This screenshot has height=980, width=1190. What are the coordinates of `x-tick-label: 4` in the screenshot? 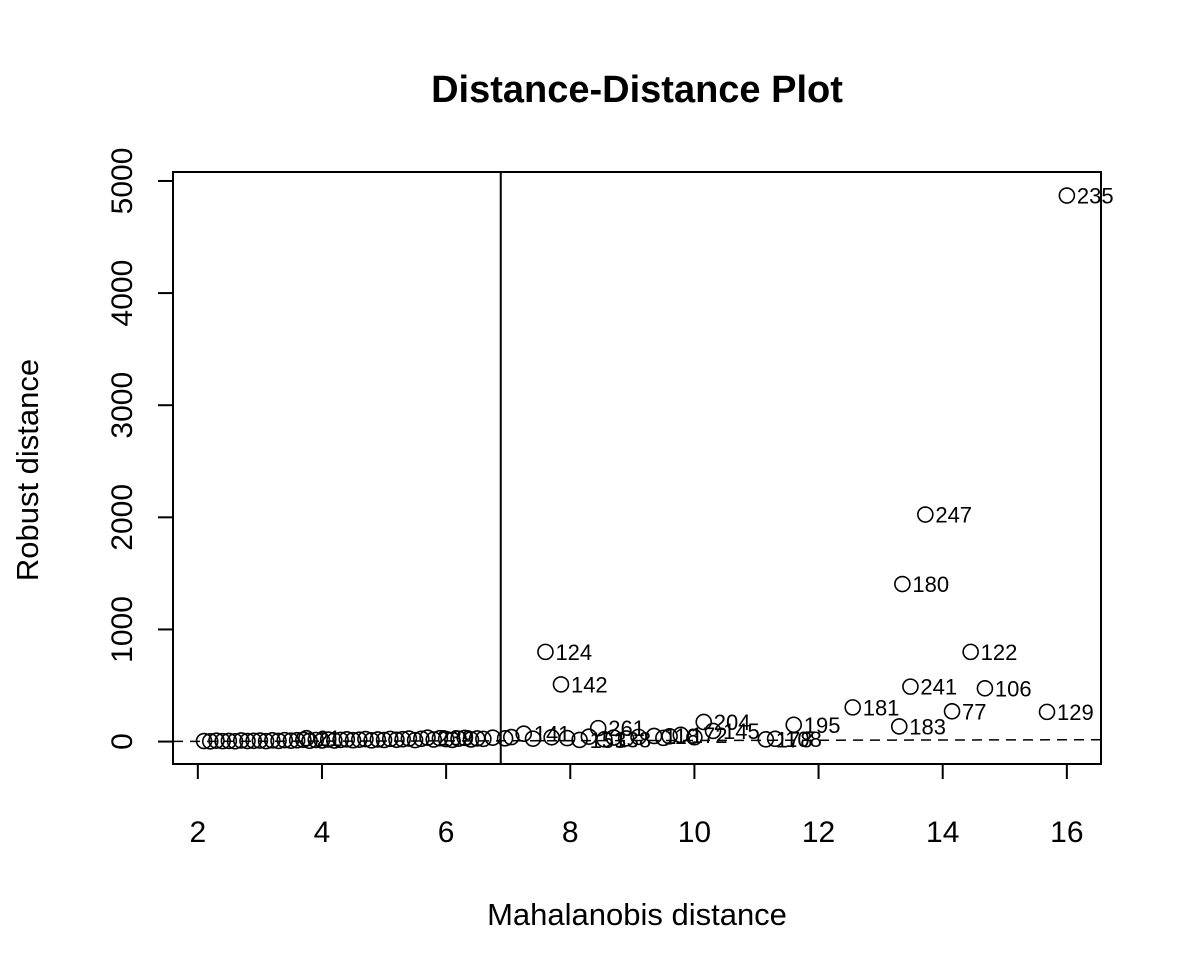 It's located at (322, 832).